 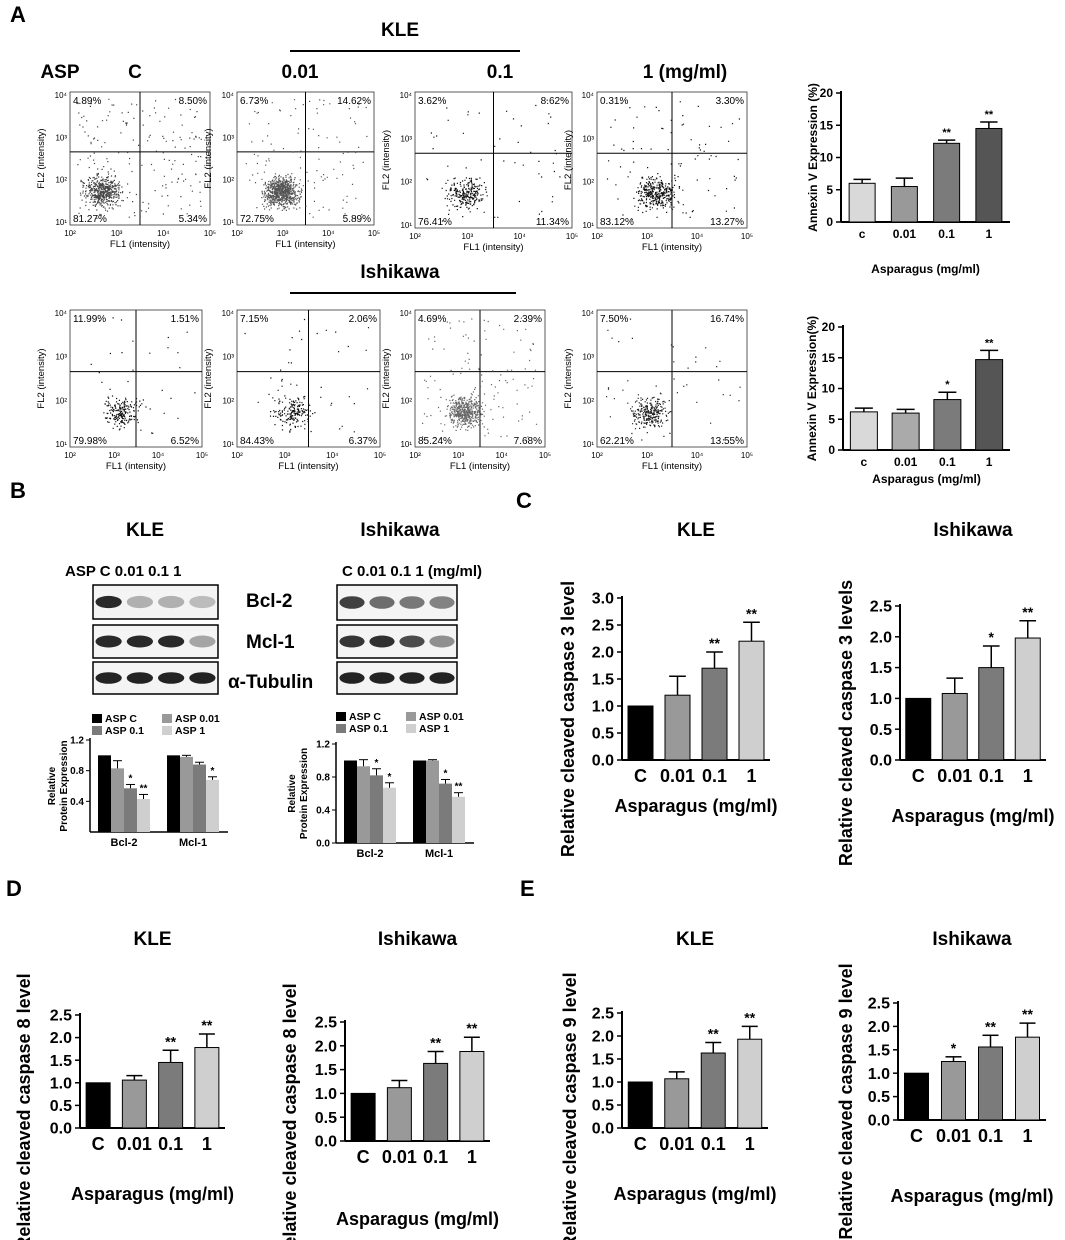 I want to click on quadrant-lr-value: 11.34%, so click(x=552, y=222).